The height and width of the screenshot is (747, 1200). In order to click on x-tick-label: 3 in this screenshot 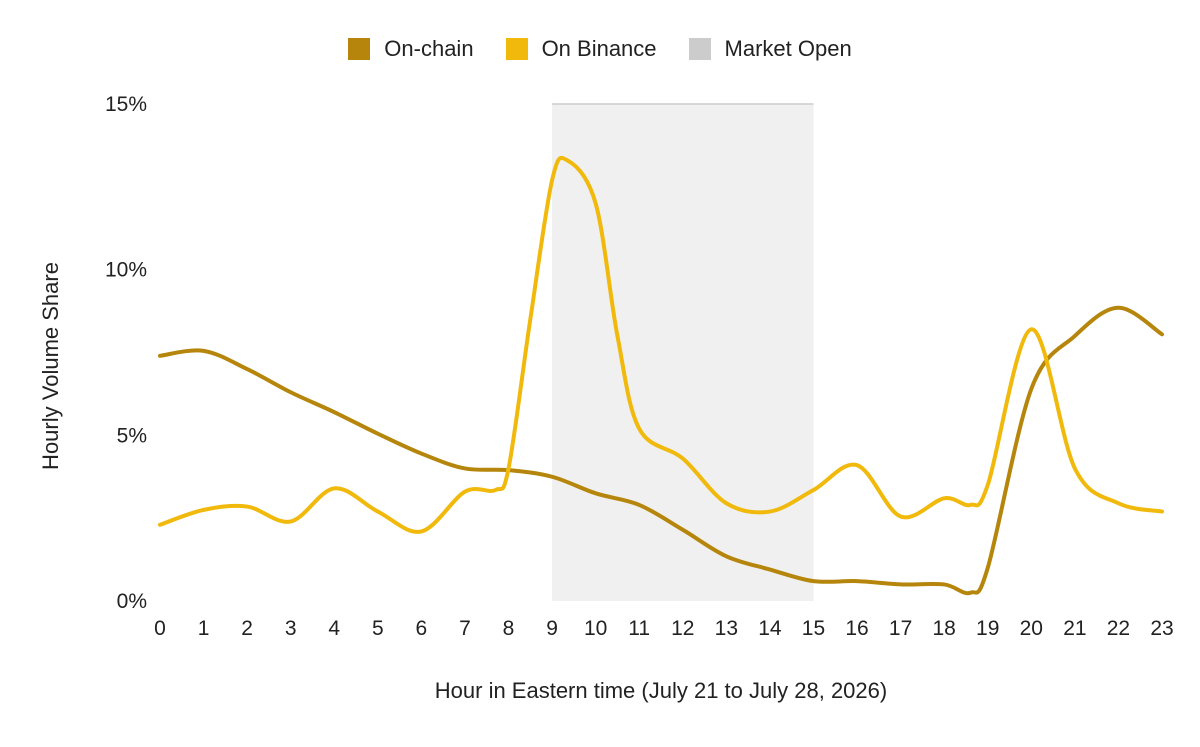, I will do `click(291, 628)`.